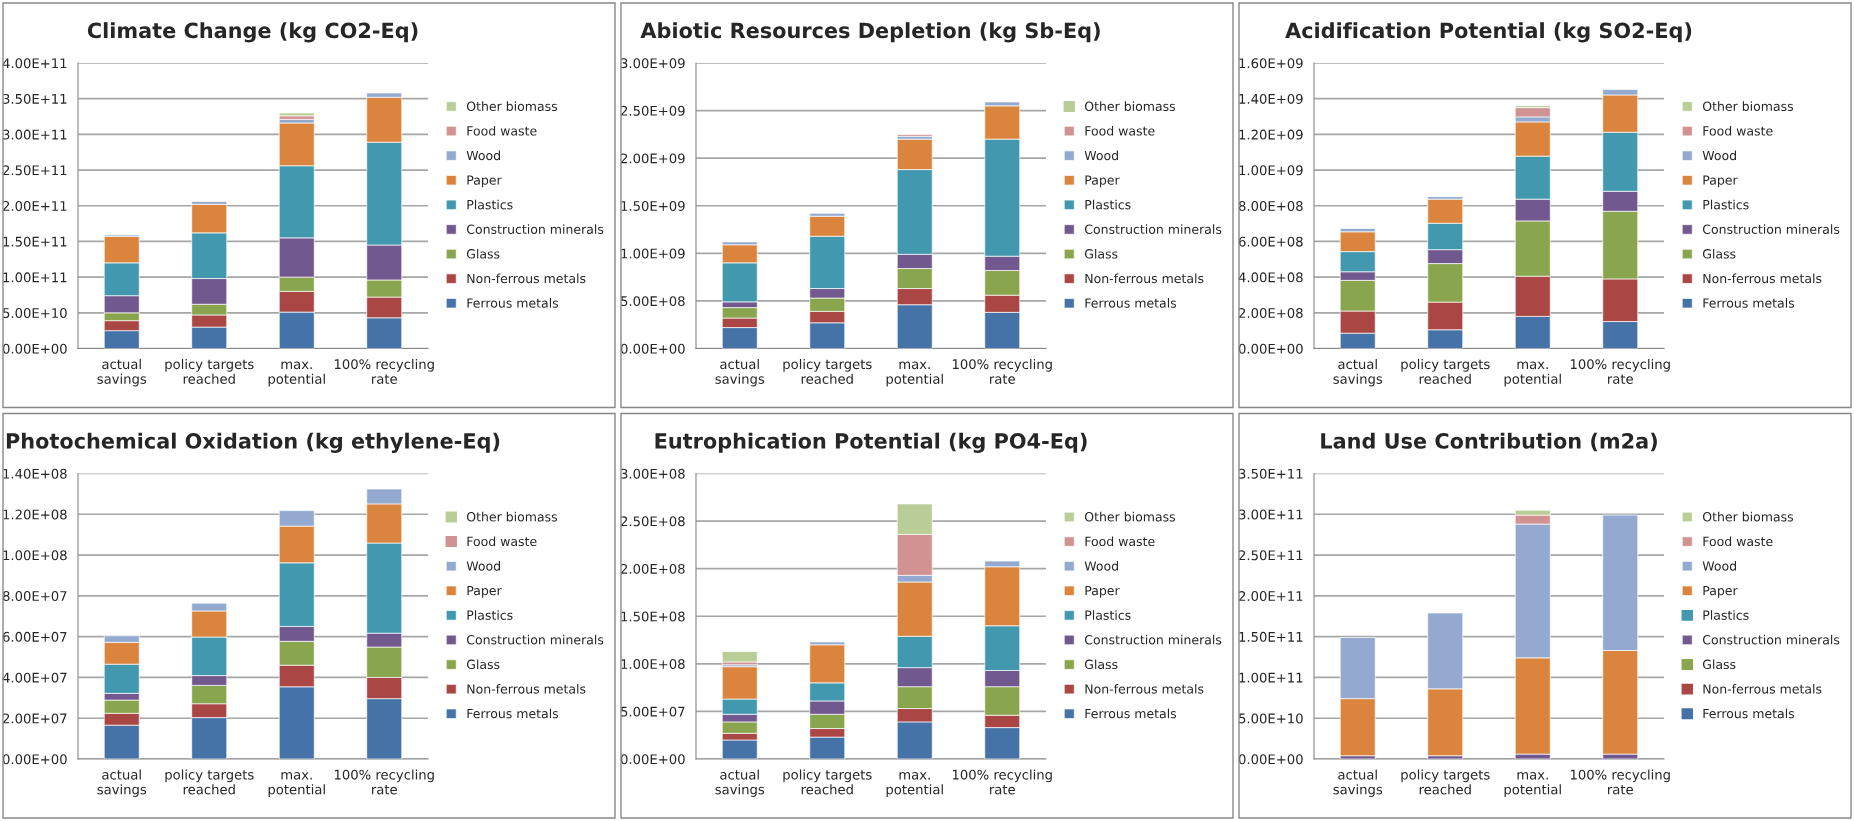 This screenshot has height=821, width=1854. Describe the element at coordinates (1271, 63) in the screenshot. I see `y-tick-label: 1.60E+09` at that location.